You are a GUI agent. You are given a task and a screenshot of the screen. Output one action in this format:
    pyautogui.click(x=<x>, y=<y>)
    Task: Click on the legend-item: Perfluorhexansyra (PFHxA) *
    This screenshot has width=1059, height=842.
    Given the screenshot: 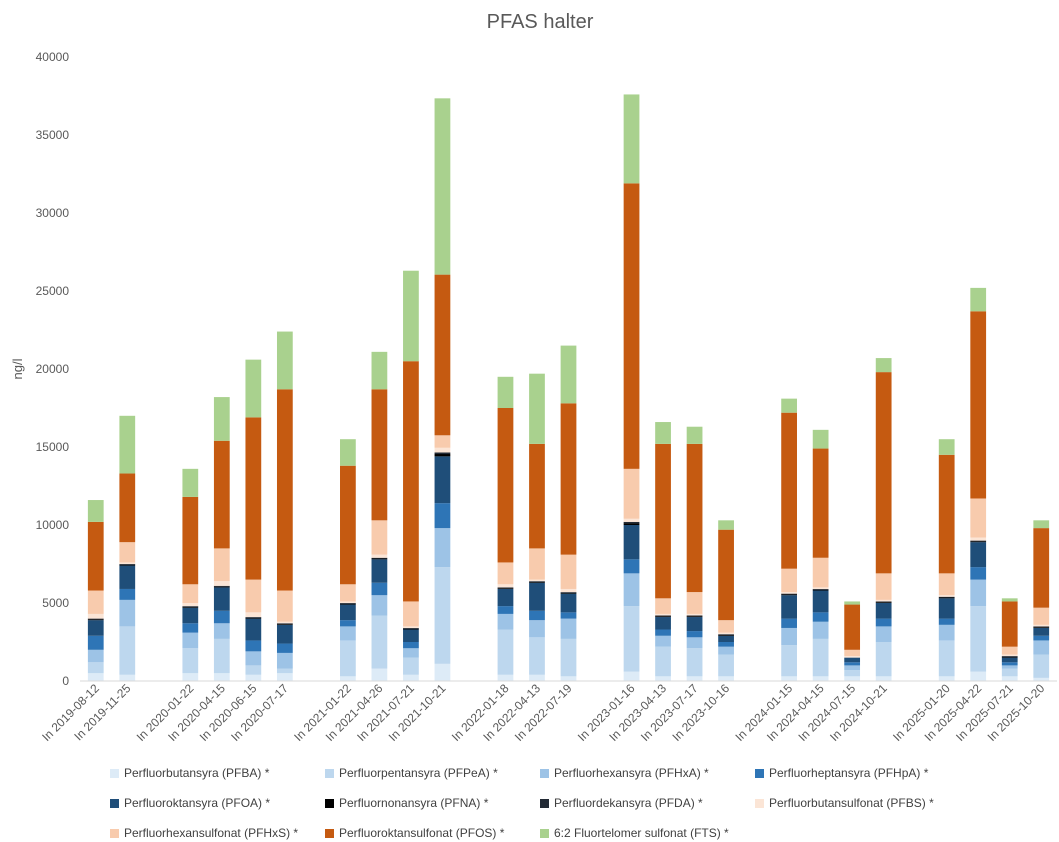 What is the action you would take?
    pyautogui.click(x=624, y=773)
    